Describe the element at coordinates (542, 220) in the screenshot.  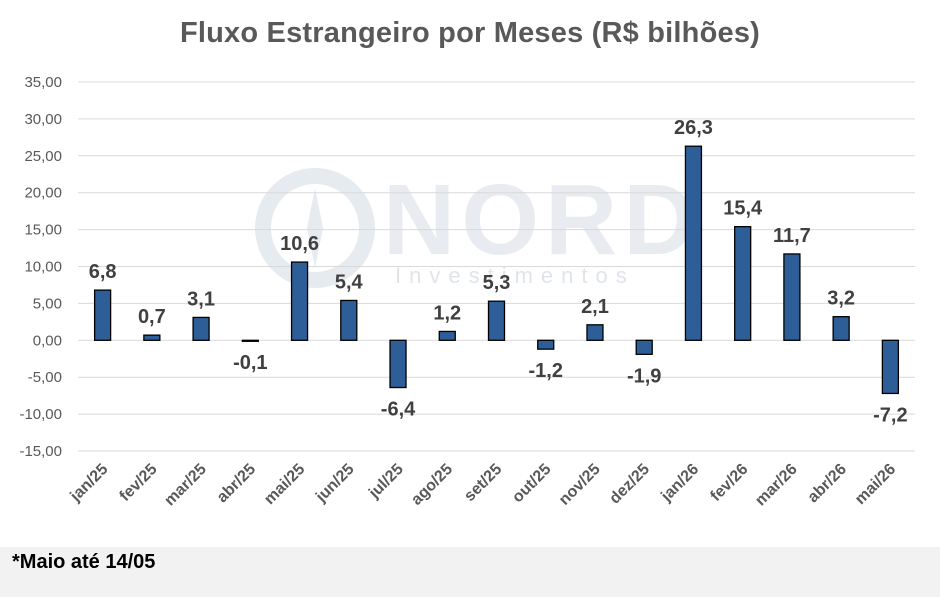
I see `watermark-word: NORD` at that location.